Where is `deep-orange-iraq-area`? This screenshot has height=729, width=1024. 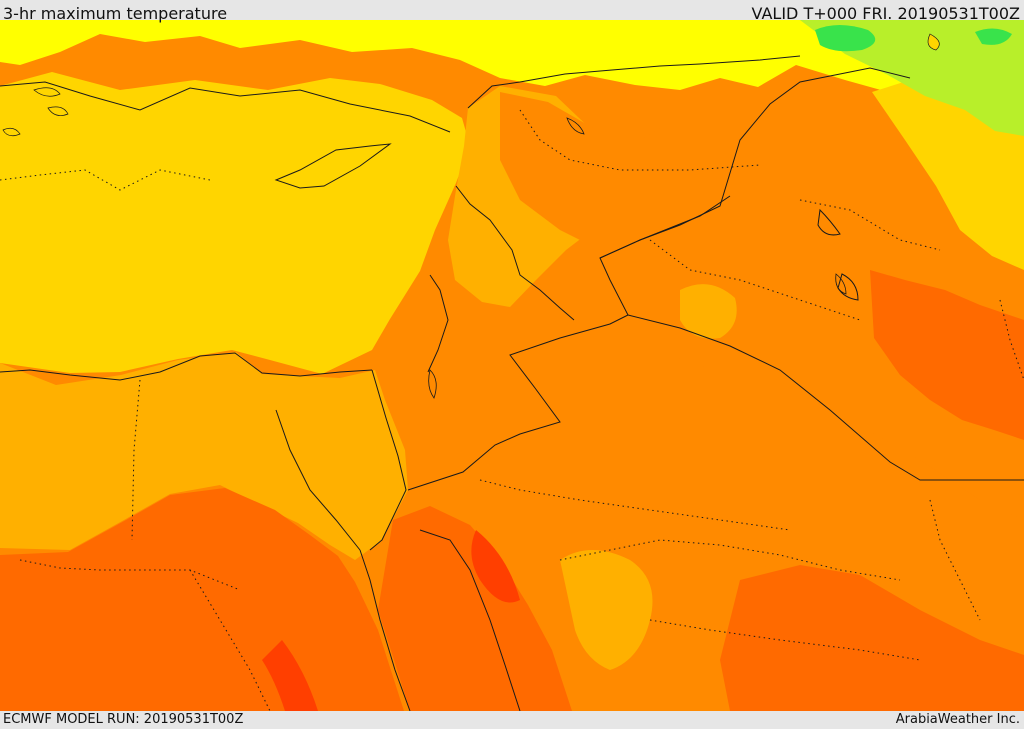
deep-orange-iraq-area is located at coordinates (947, 355).